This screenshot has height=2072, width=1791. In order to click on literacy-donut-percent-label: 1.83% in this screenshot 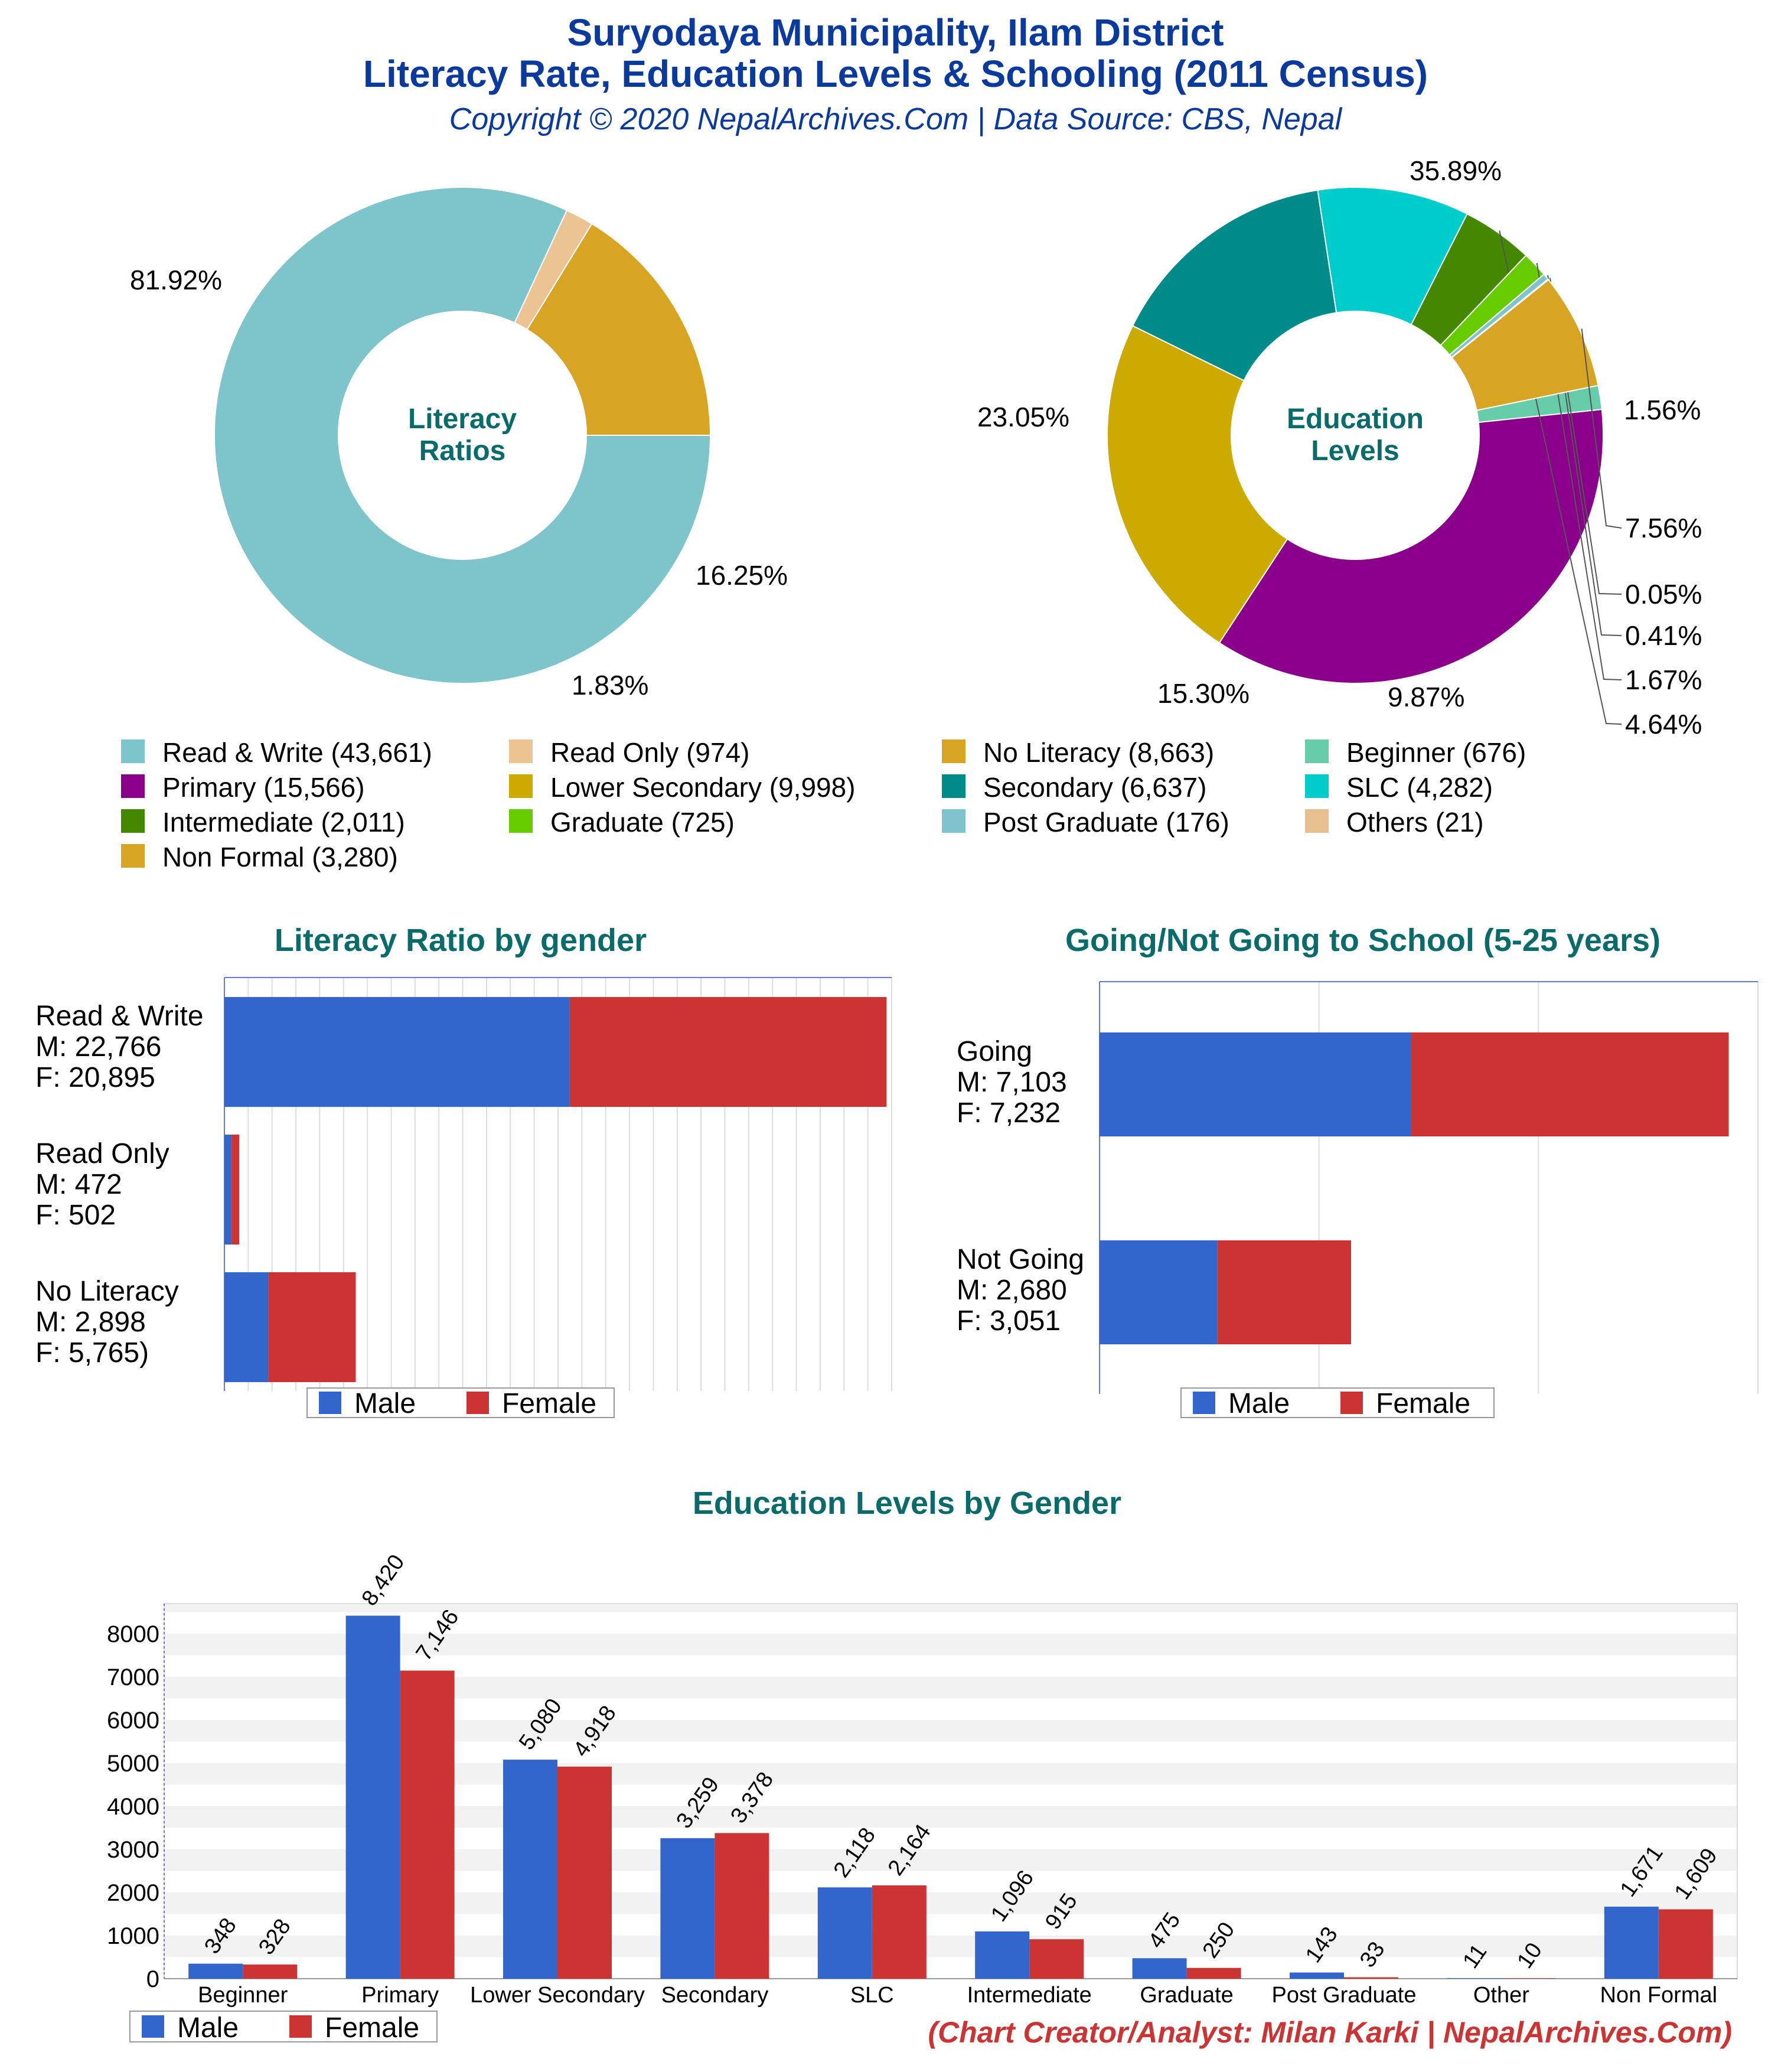, I will do `click(610, 685)`.